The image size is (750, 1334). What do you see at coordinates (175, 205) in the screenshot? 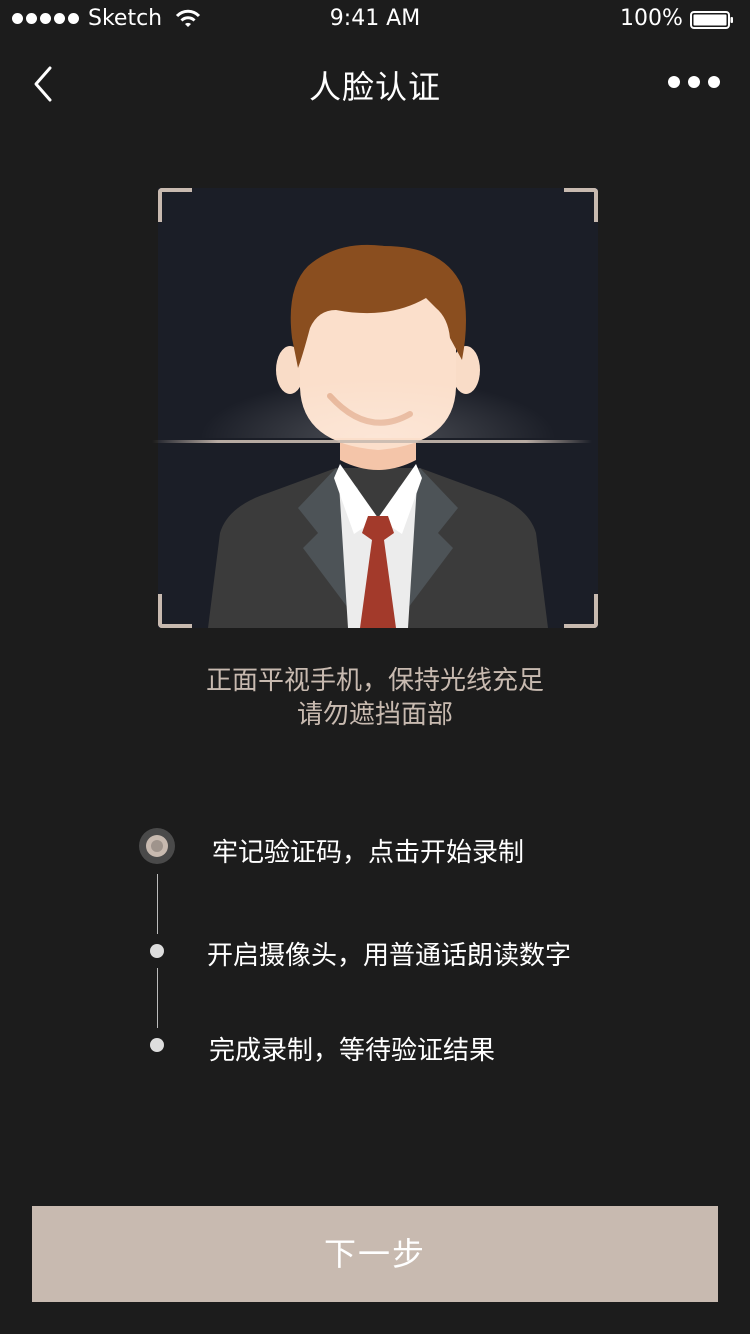
I see `frame-corner-top-left` at bounding box center [175, 205].